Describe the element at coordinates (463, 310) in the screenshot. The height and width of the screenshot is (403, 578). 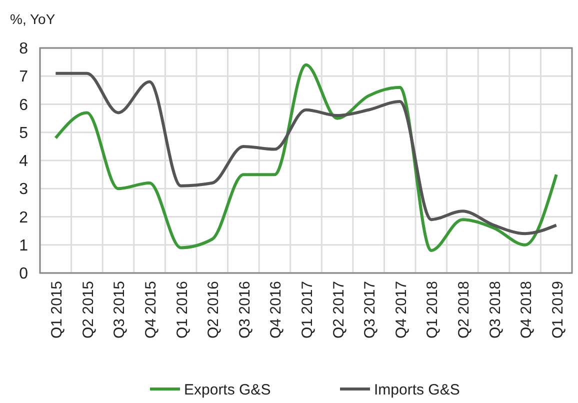
I see `x-tick-label: Q2 2018` at that location.